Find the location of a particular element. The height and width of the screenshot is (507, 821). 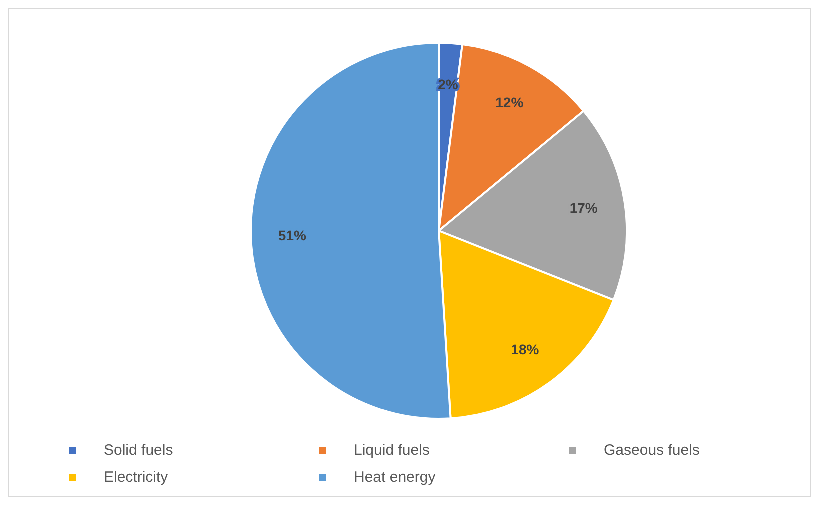

legend-label: Heat energy is located at coordinates (395, 477).